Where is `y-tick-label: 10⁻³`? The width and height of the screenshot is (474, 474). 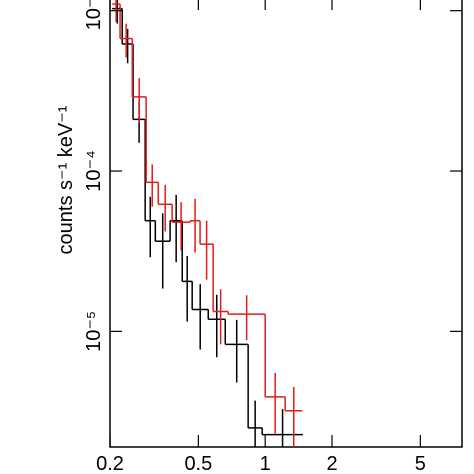 y-tick-label: 10⁻³ is located at coordinates (94, 15).